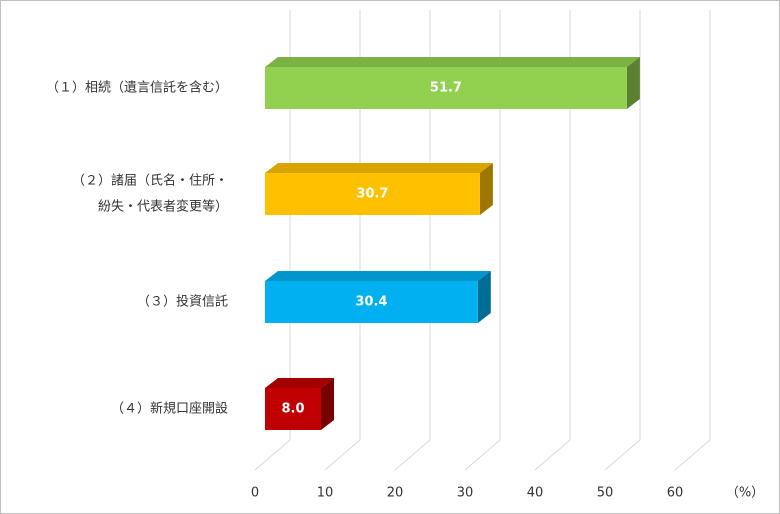 The width and height of the screenshot is (780, 514). I want to click on value-label: 51.7, so click(446, 88).